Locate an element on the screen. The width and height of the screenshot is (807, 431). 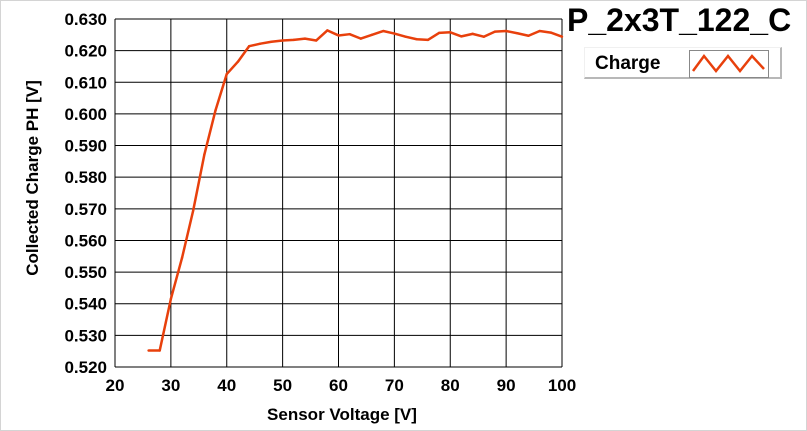
x-tick-label: 80 is located at coordinates (450, 385).